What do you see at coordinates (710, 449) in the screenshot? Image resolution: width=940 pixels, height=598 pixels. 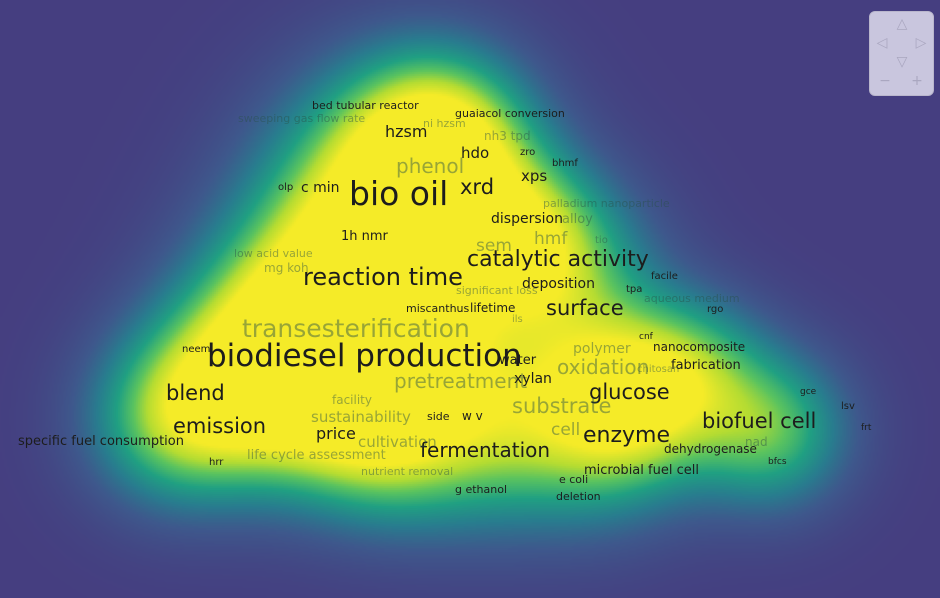 I see `term-label: dehydrogenase` at bounding box center [710, 449].